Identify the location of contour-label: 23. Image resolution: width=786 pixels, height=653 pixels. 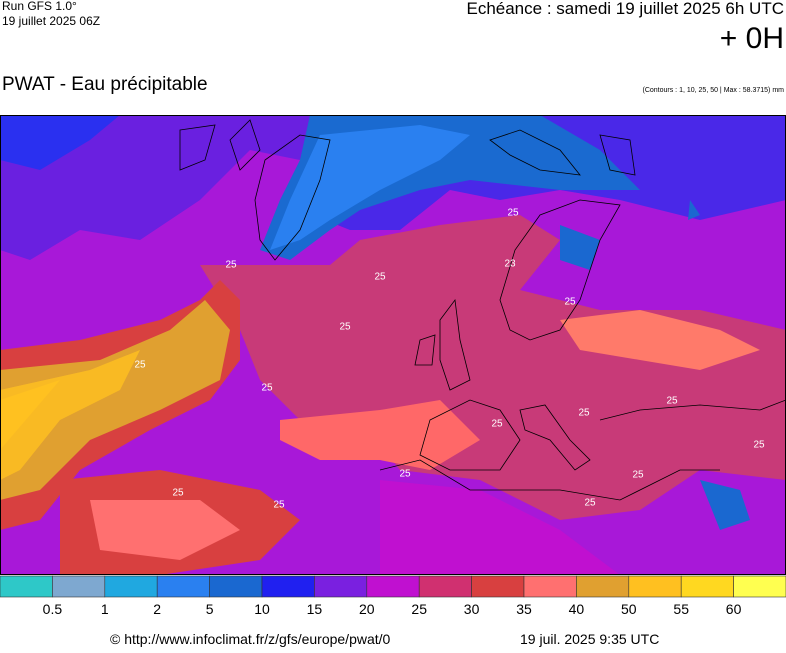
(510, 264).